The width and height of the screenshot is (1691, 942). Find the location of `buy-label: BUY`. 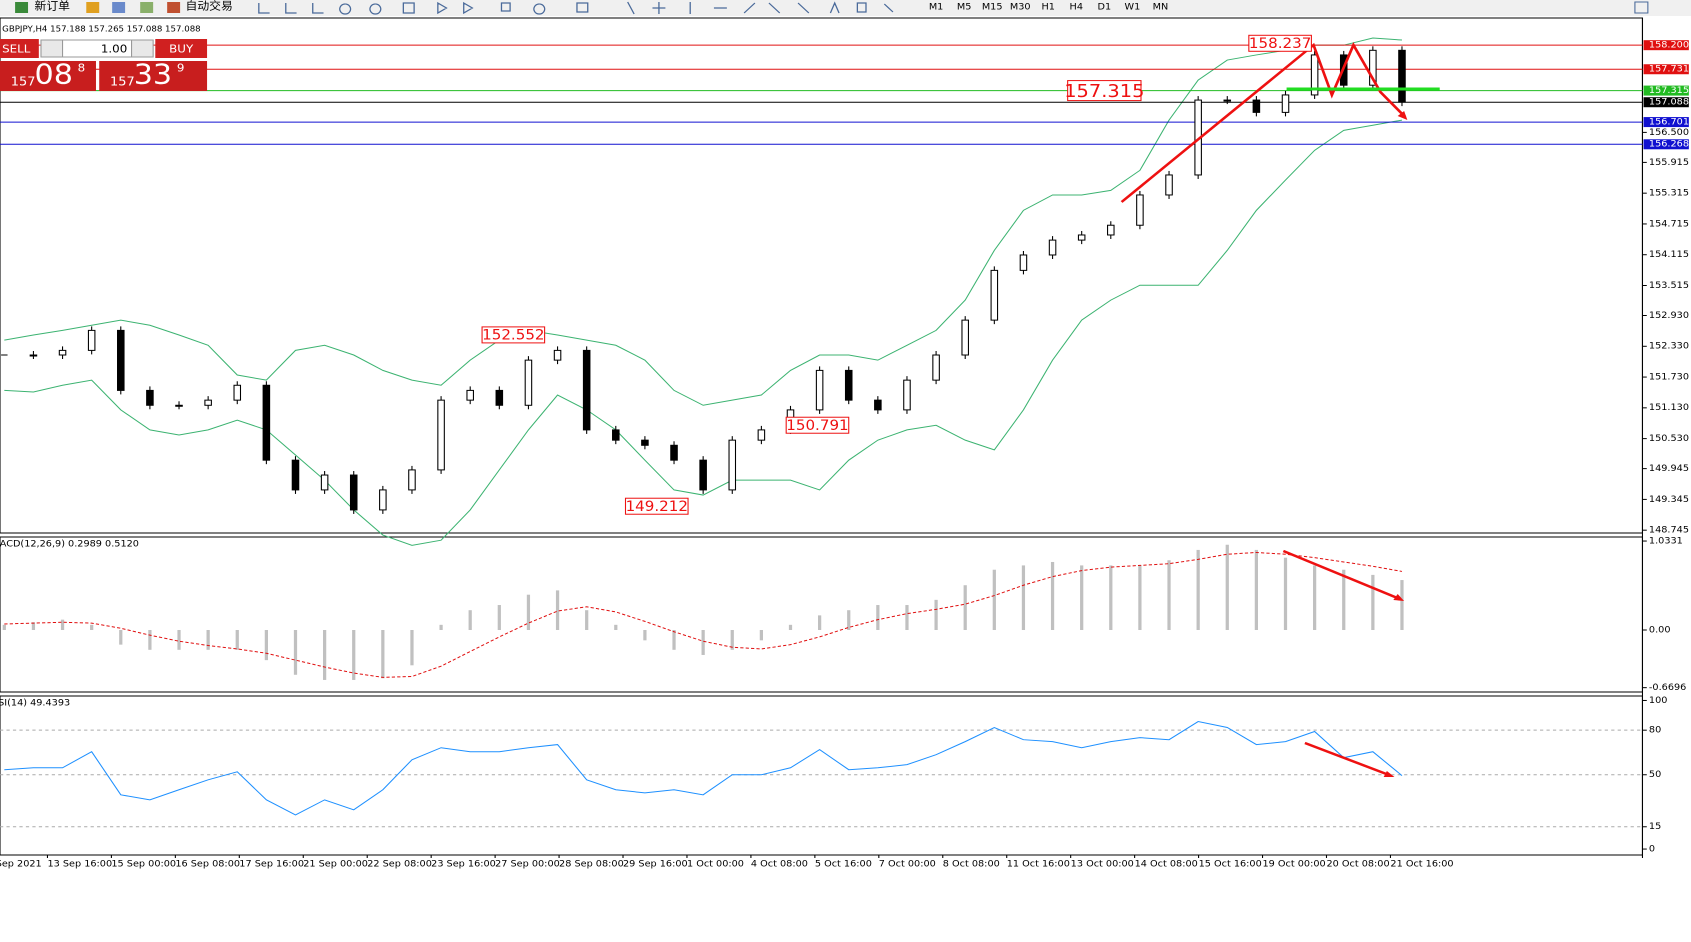

buy-label: BUY is located at coordinates (181, 48).